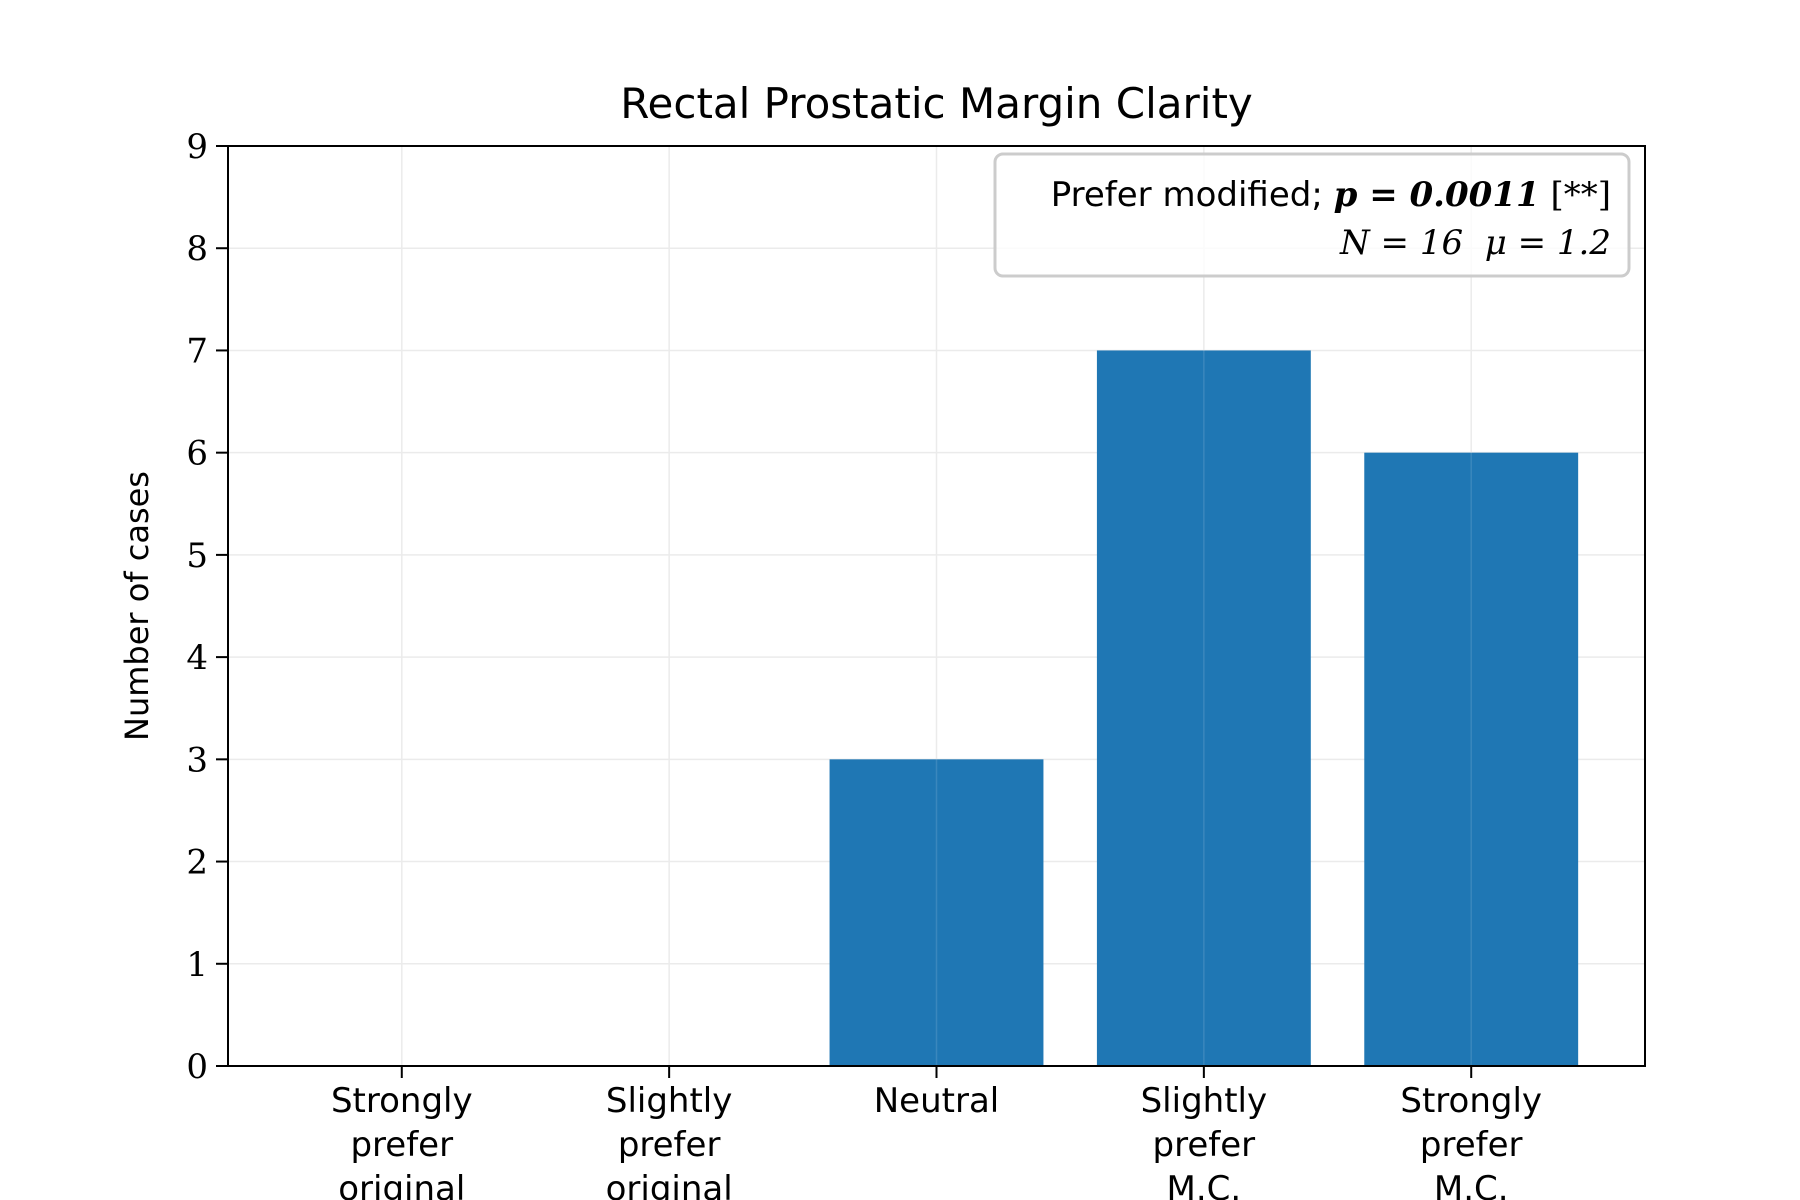  Describe the element at coordinates (937, 1101) in the screenshot. I see `x-tick-label: Neutral` at that location.